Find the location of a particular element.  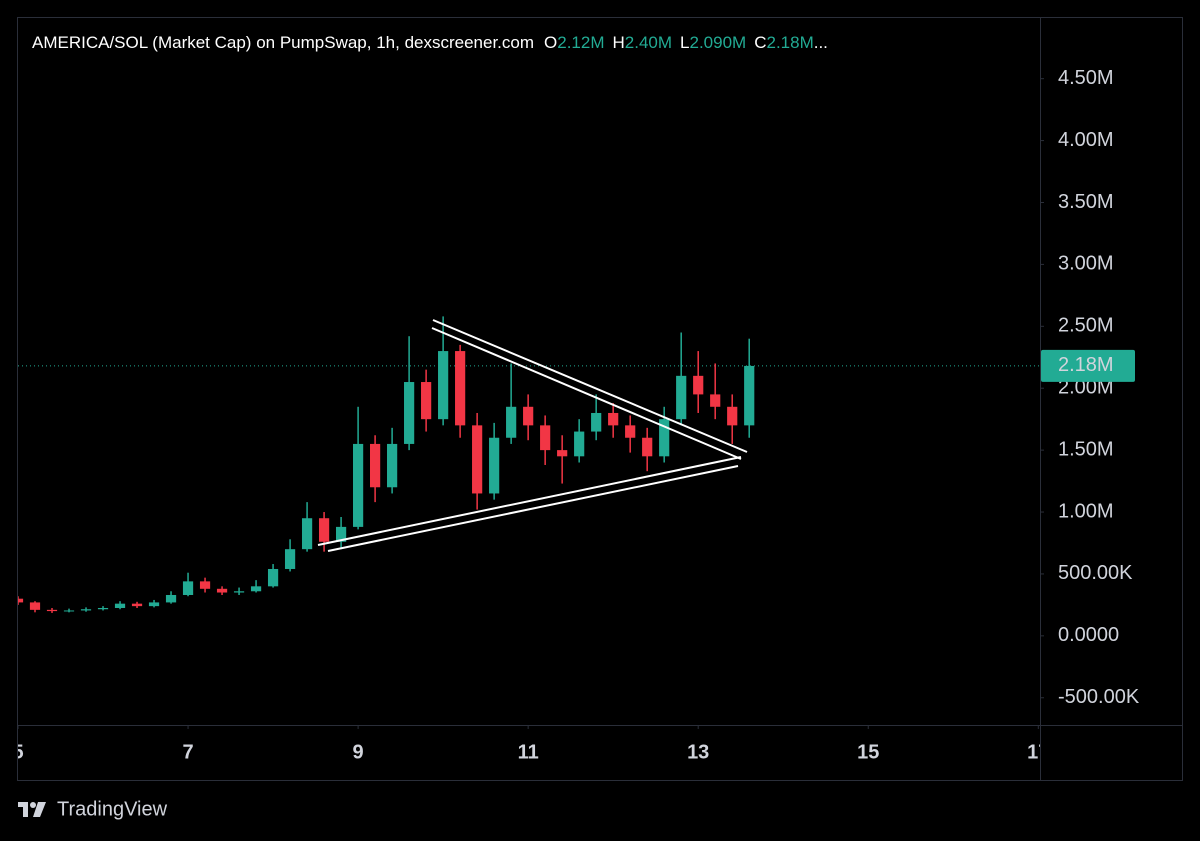

trendlines is located at coordinates (532, 435).